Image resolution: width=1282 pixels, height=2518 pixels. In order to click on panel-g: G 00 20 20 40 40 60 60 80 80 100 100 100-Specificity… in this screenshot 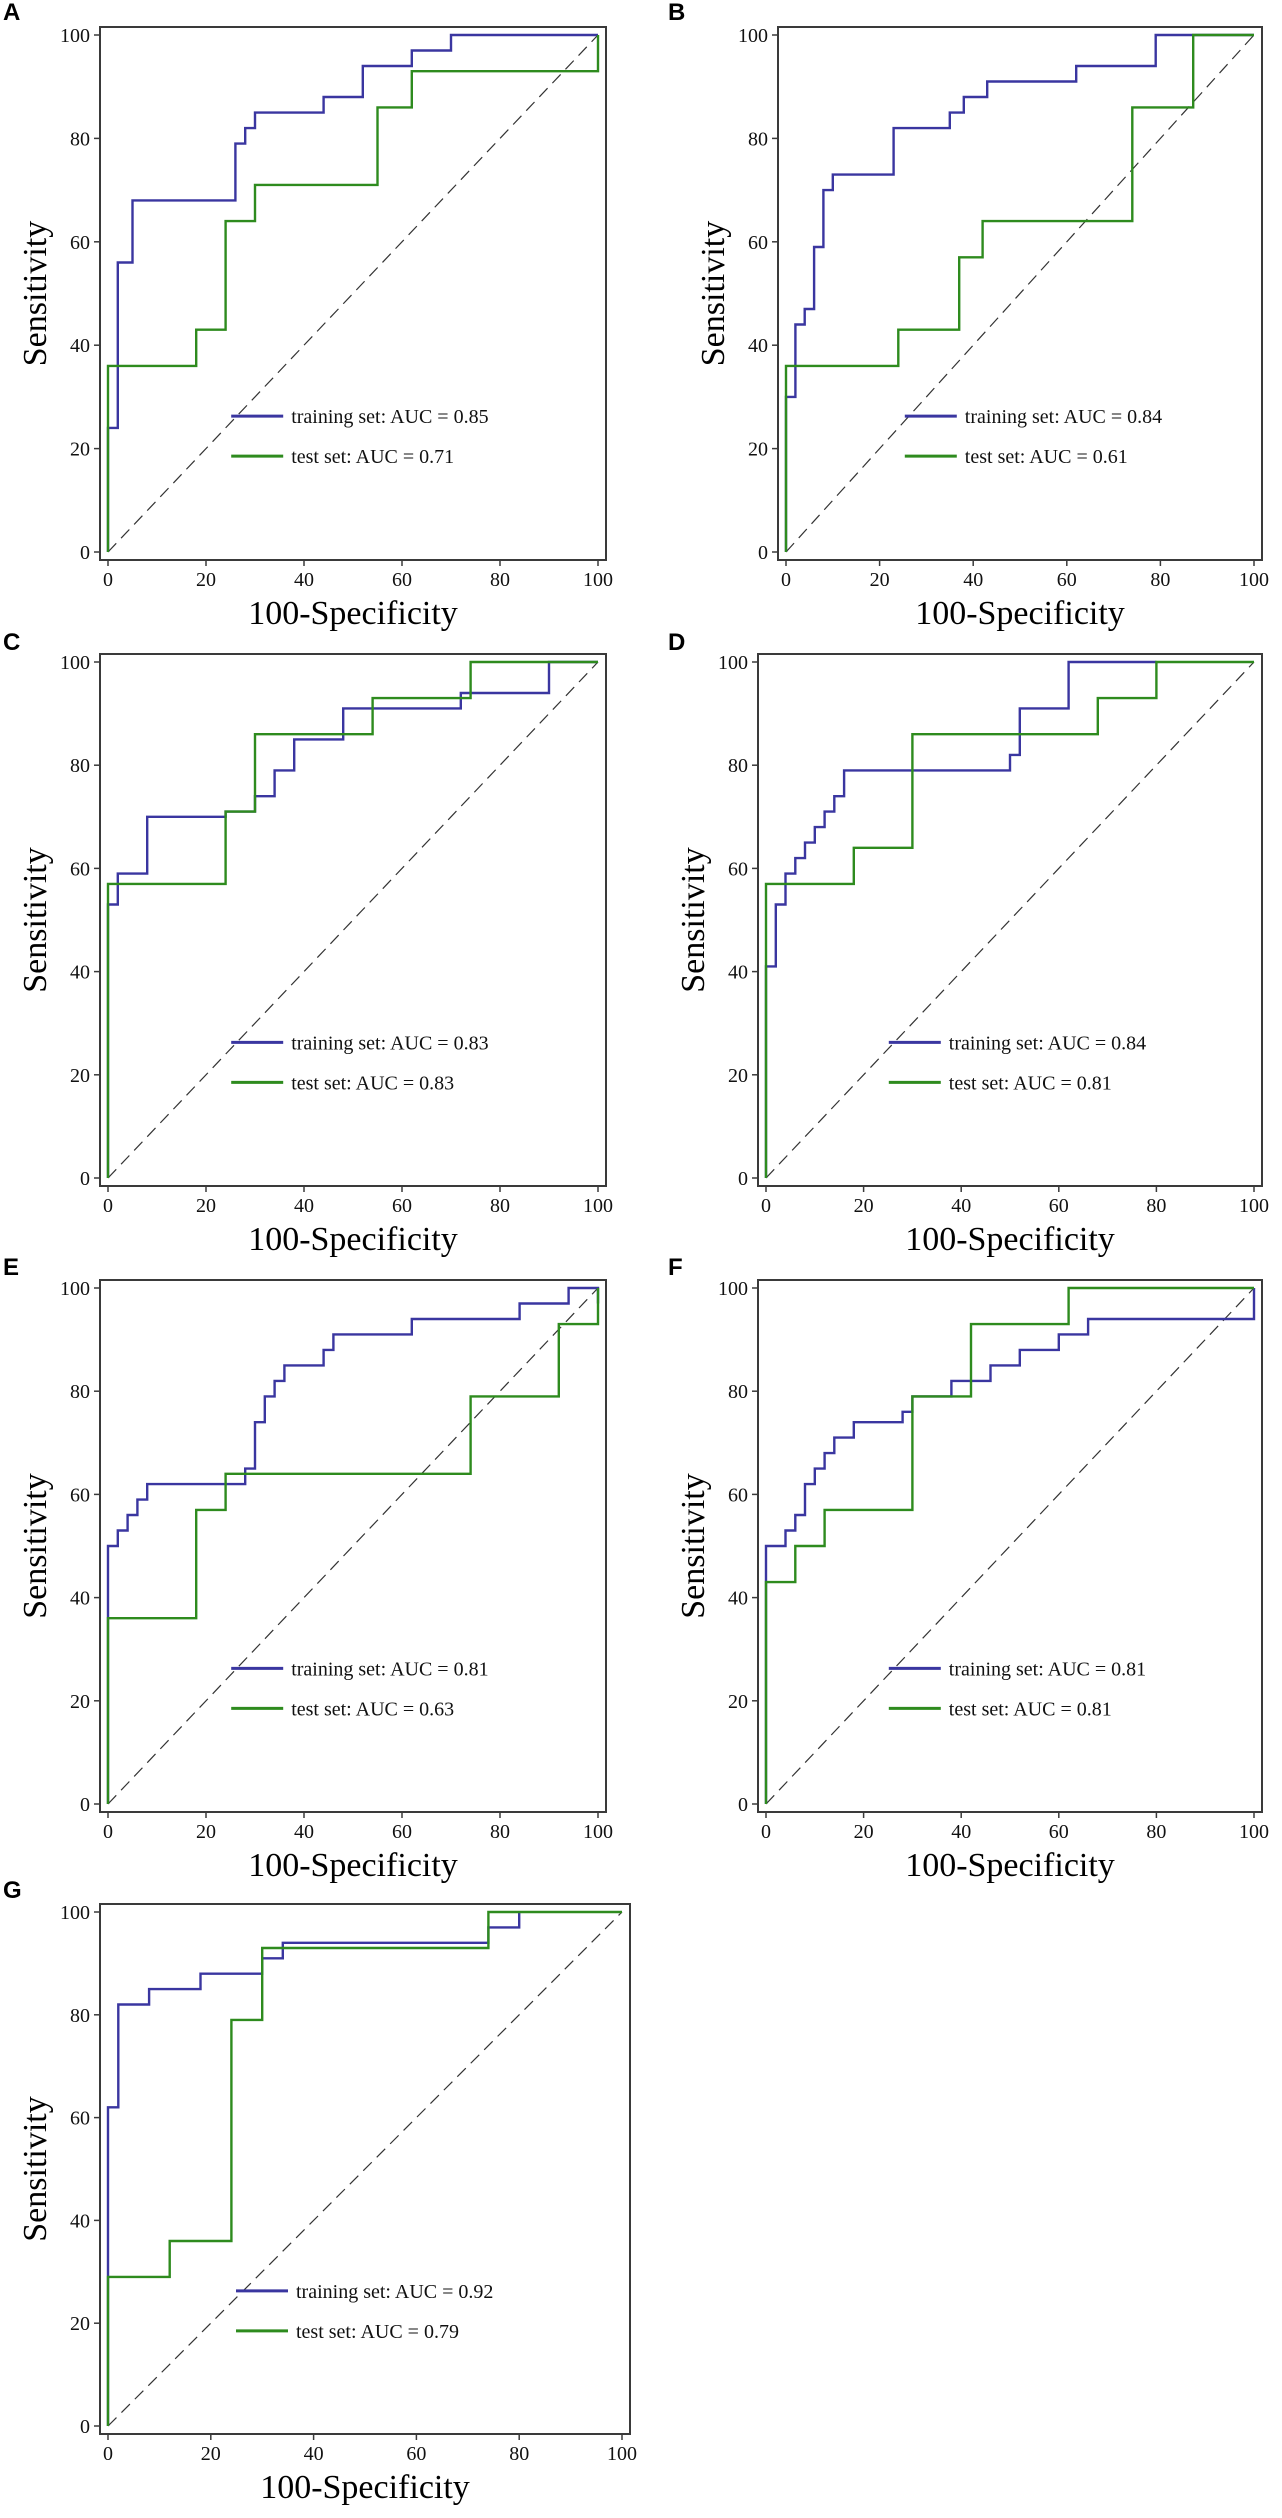, I will do `click(320, 2191)`.